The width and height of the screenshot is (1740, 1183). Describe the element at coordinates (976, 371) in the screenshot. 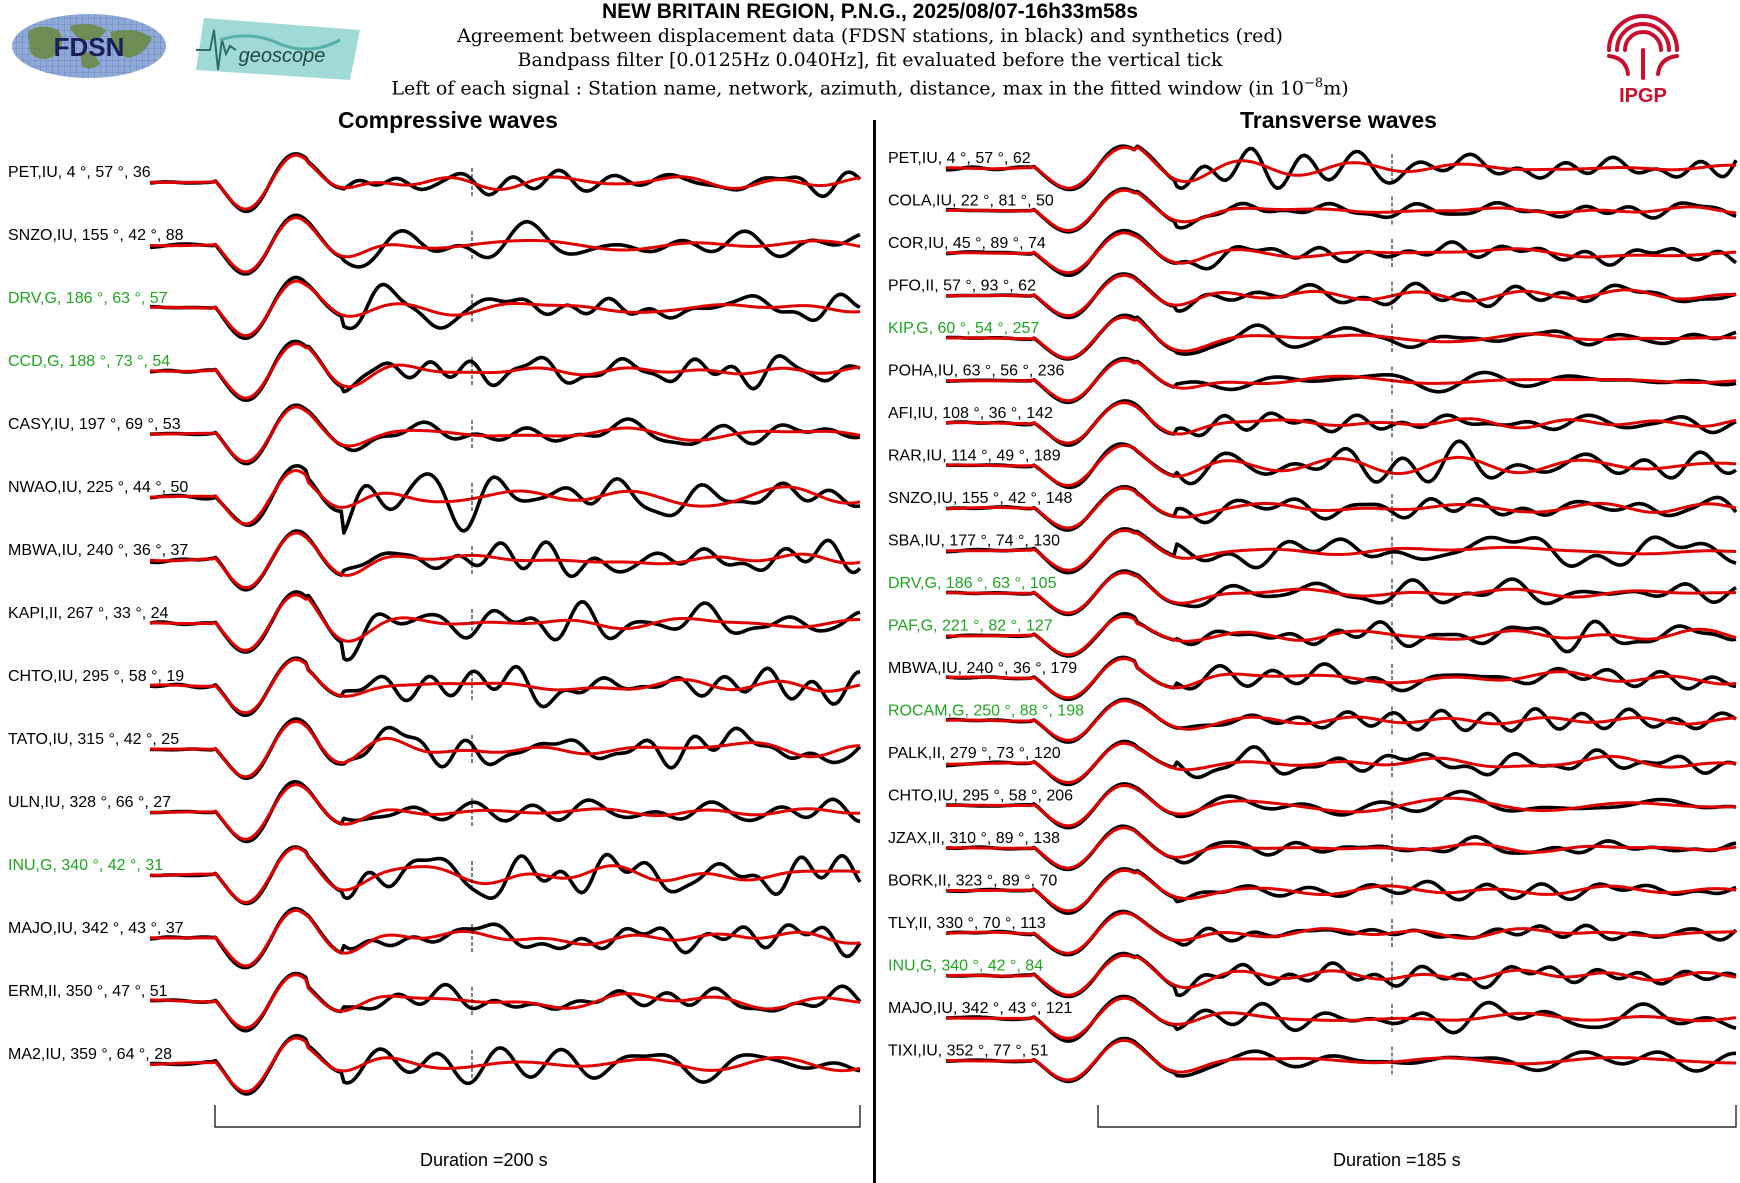

I see `station-label: POHA,IU, 63 °, 56 °, 236` at that location.